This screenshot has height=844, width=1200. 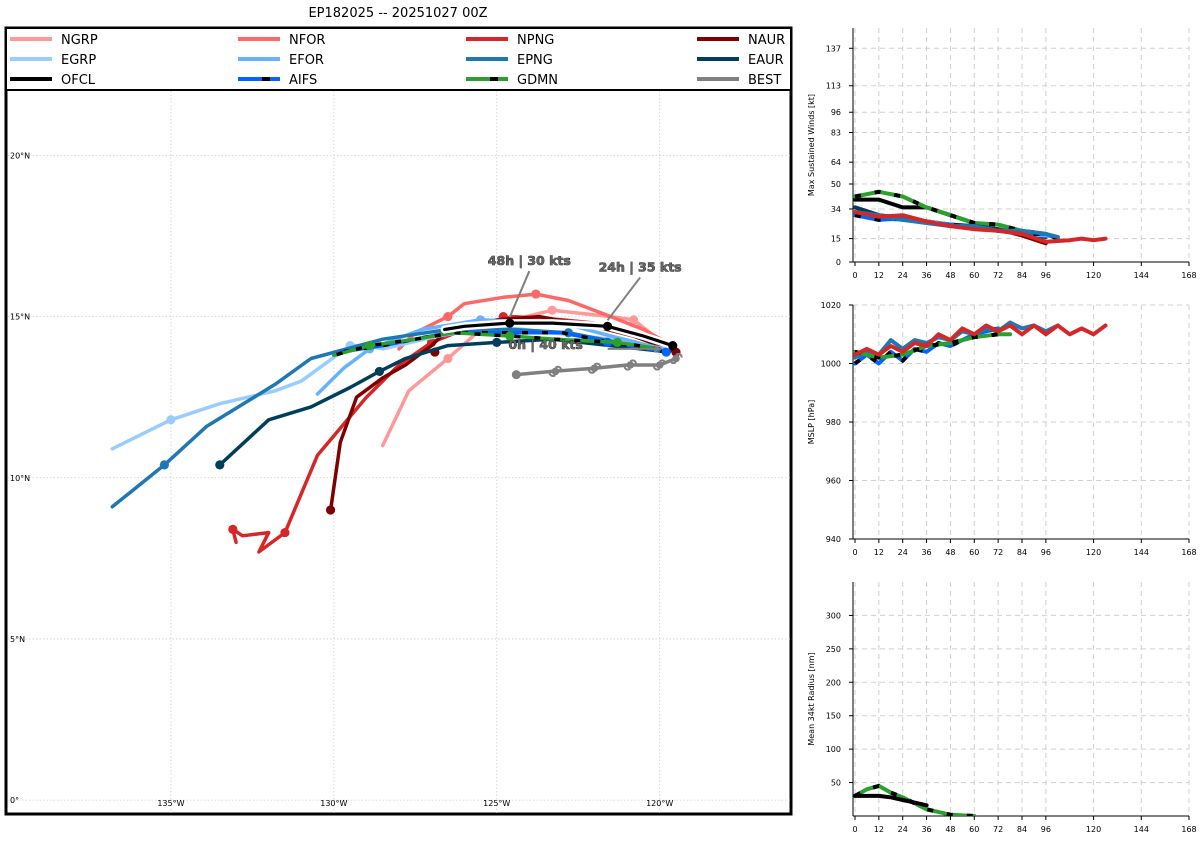 I want to click on legend-entry-nfor: NFOR, so click(x=281, y=40).